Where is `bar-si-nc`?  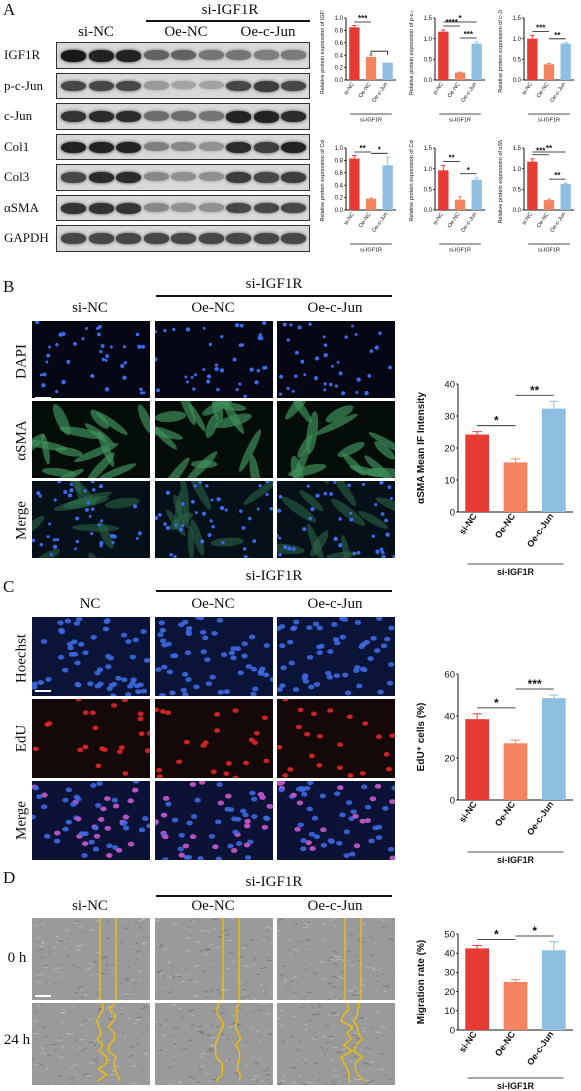
bar-si-nc is located at coordinates (443, 55).